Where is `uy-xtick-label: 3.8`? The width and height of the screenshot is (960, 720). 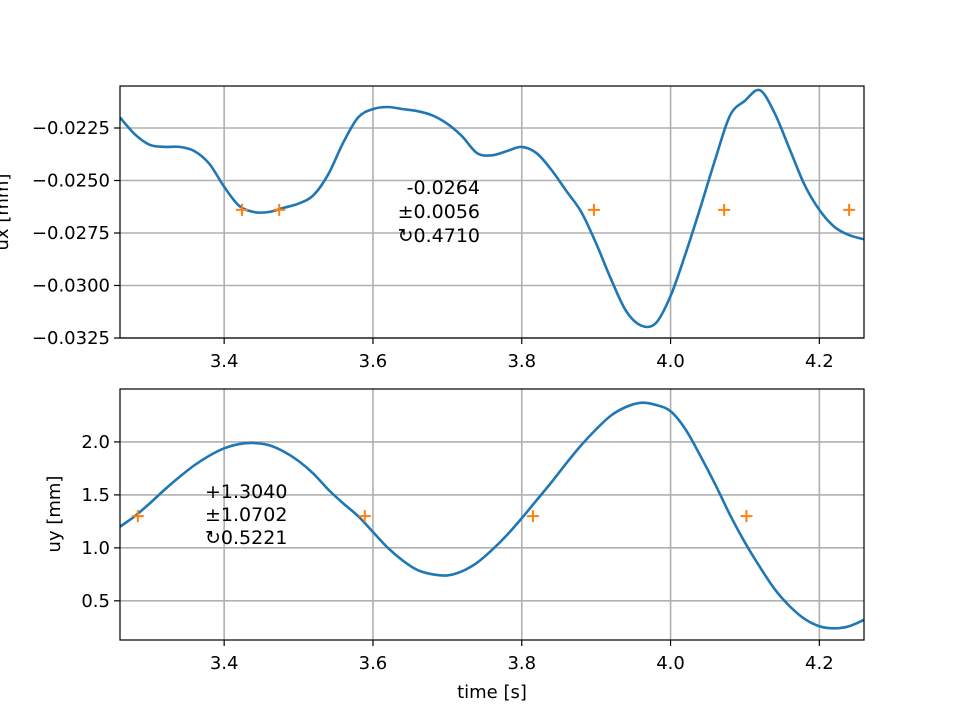
uy-xtick-label: 3.8 is located at coordinates (521, 663).